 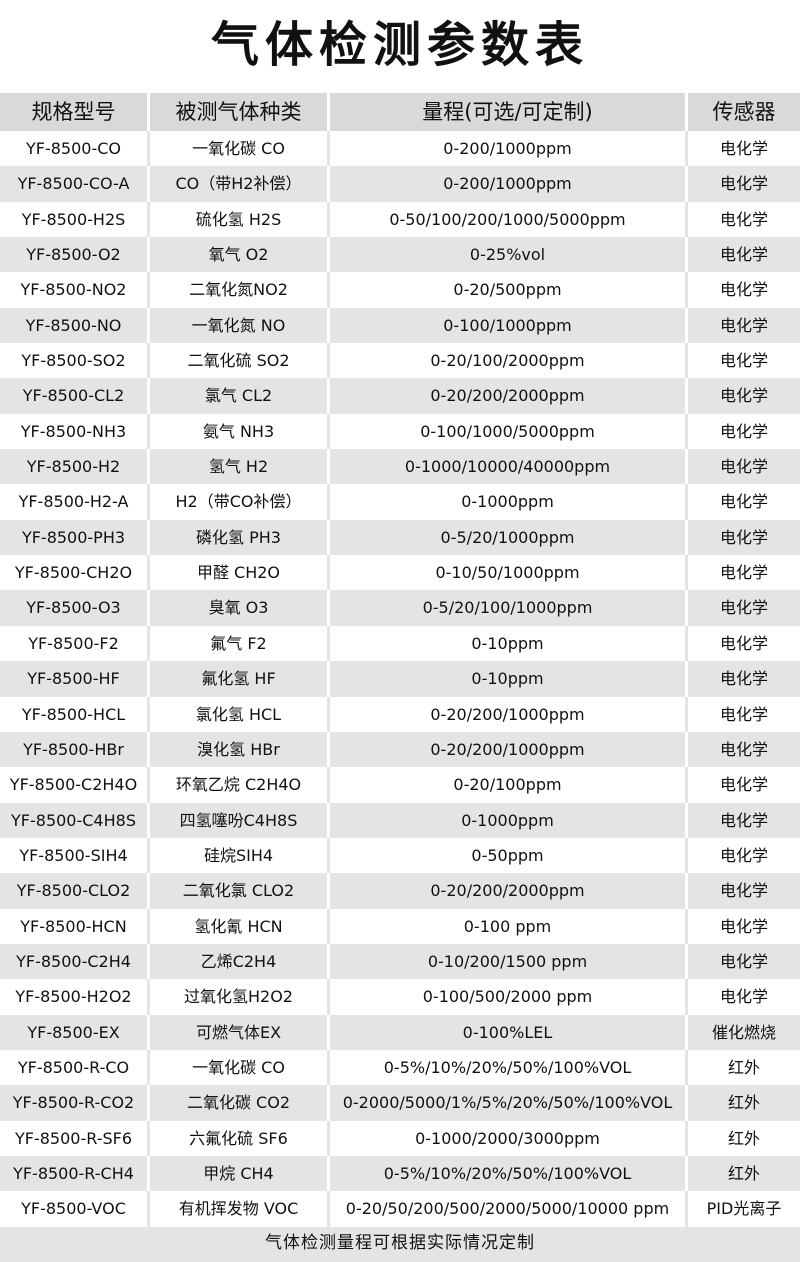 I want to click on table-row: YF-8500-CL2 氯气 CL2 0-20/200/2000ppm 电化学, so click(x=400, y=396).